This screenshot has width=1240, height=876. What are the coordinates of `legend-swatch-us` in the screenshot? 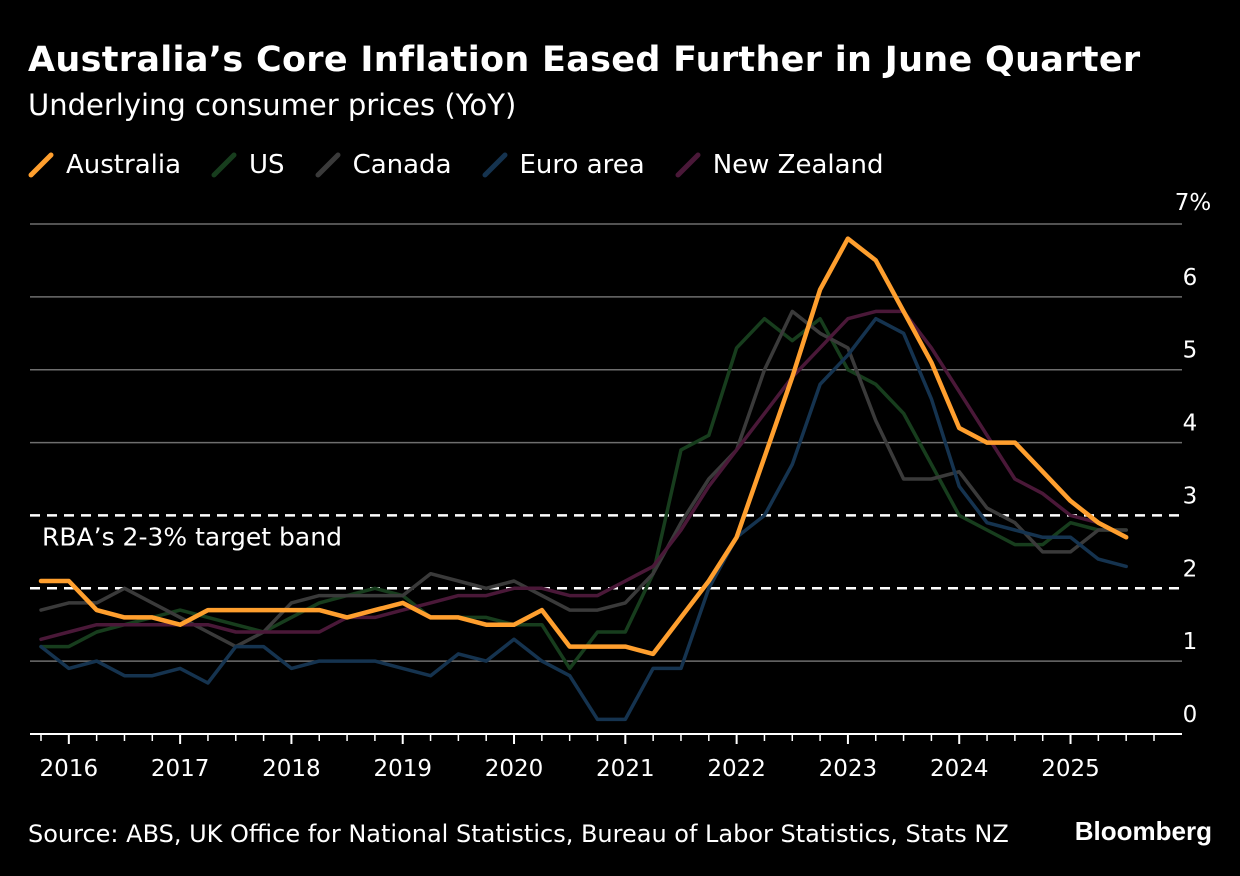 It's located at (224, 165).